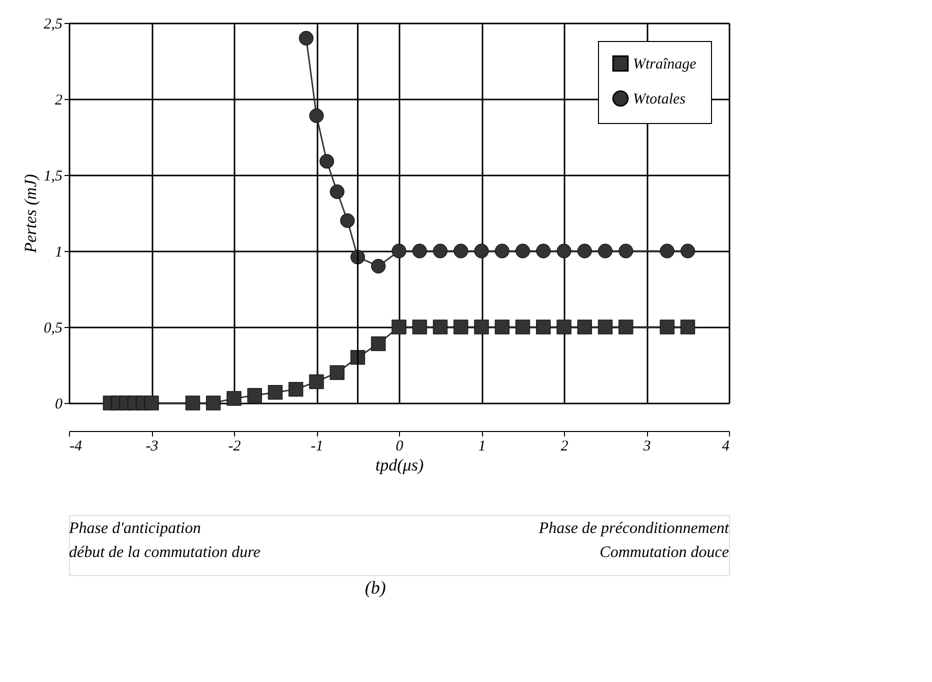 The width and height of the screenshot is (932, 682). What do you see at coordinates (76, 446) in the screenshot?
I see `x-tick-label: -4` at bounding box center [76, 446].